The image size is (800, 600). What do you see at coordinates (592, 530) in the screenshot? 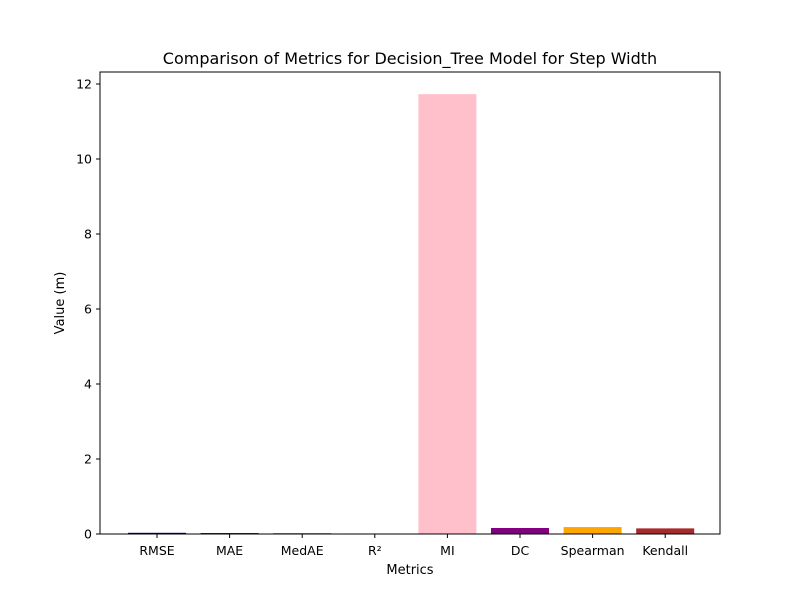
I see `bar-spearman` at bounding box center [592, 530].